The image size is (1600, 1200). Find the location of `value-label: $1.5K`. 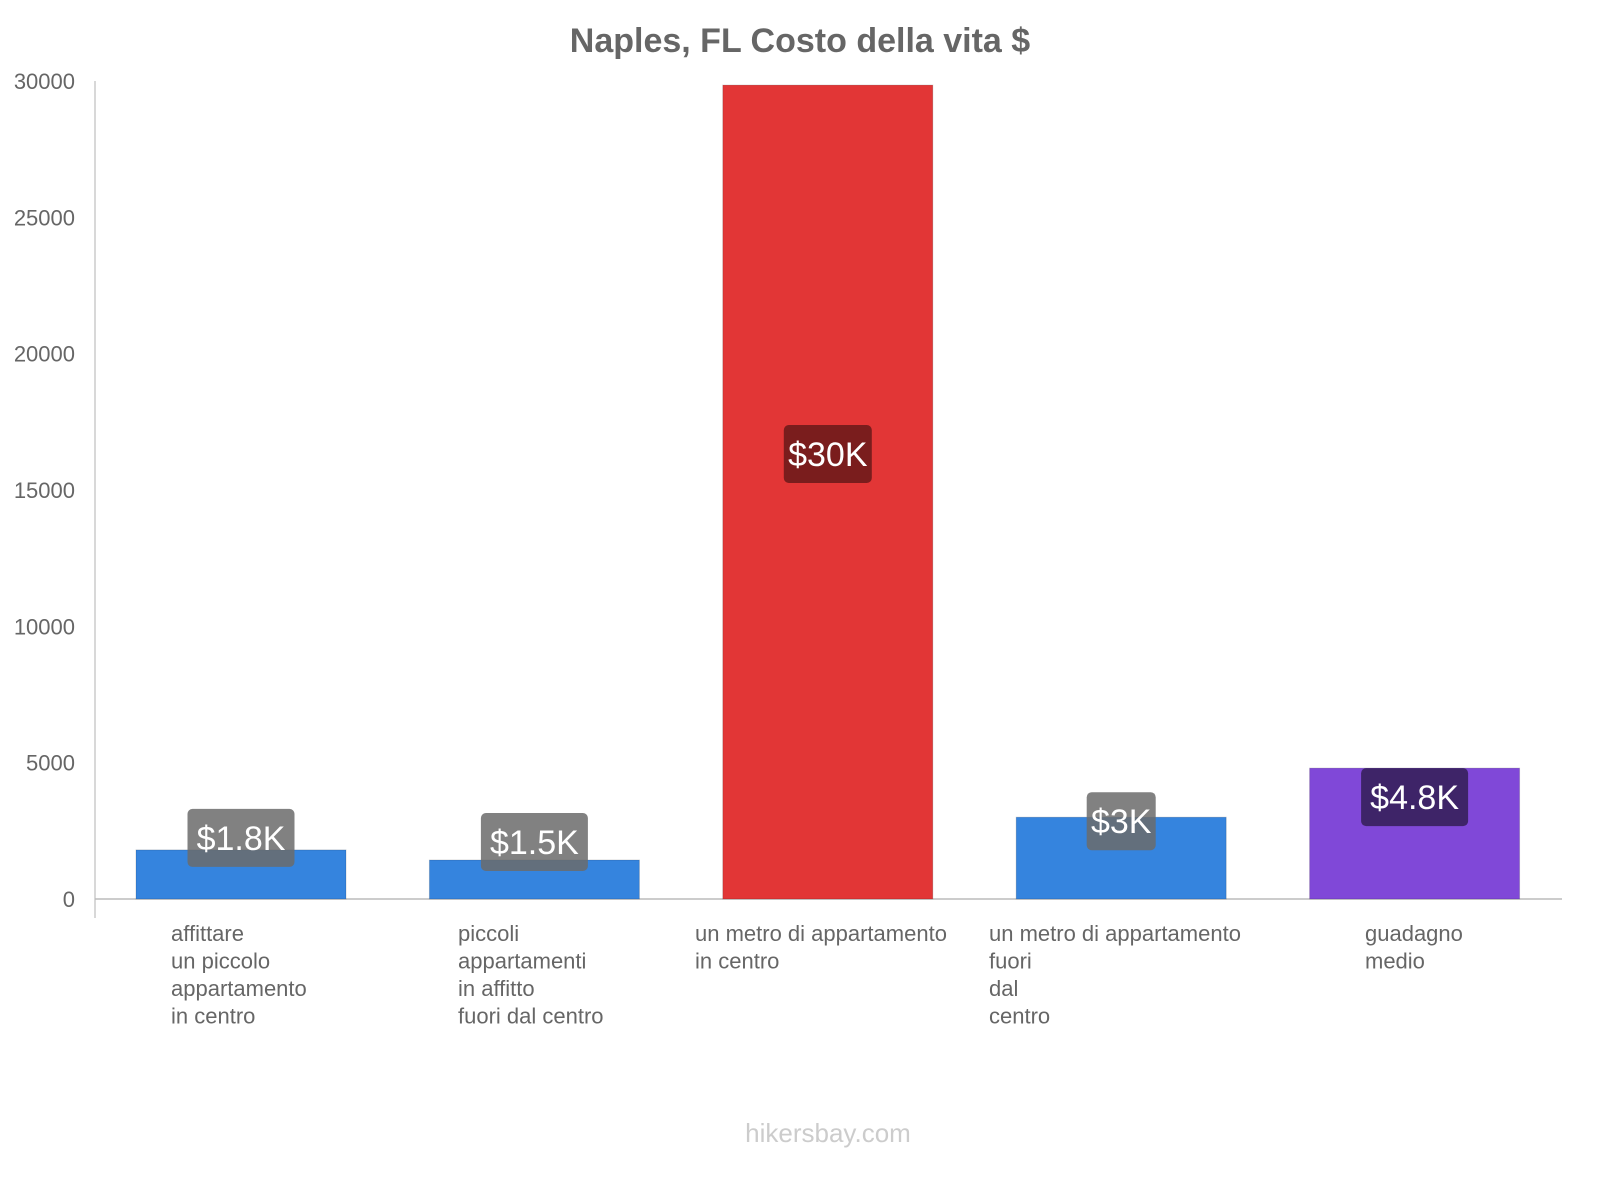

value-label: $1.5K is located at coordinates (534, 843).